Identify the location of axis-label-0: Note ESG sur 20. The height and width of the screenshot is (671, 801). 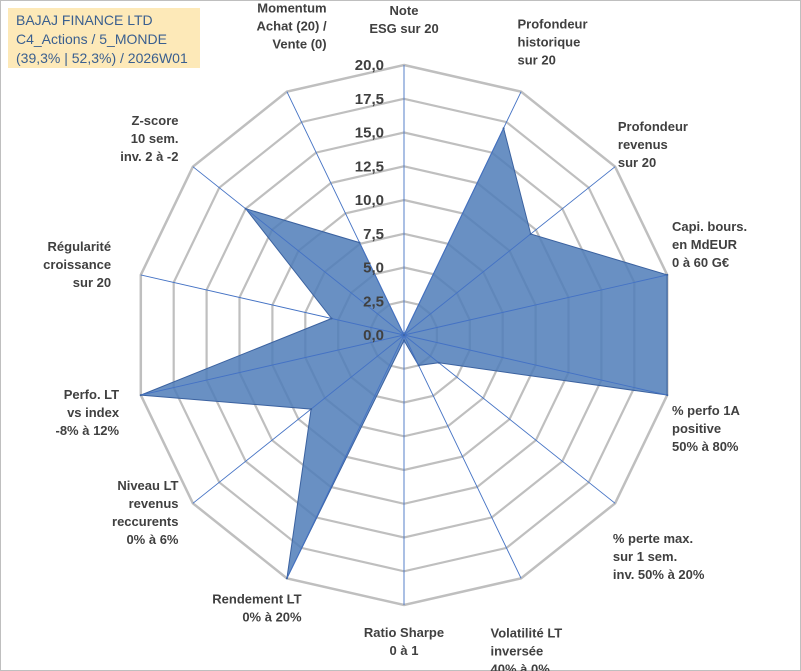
(403, 19).